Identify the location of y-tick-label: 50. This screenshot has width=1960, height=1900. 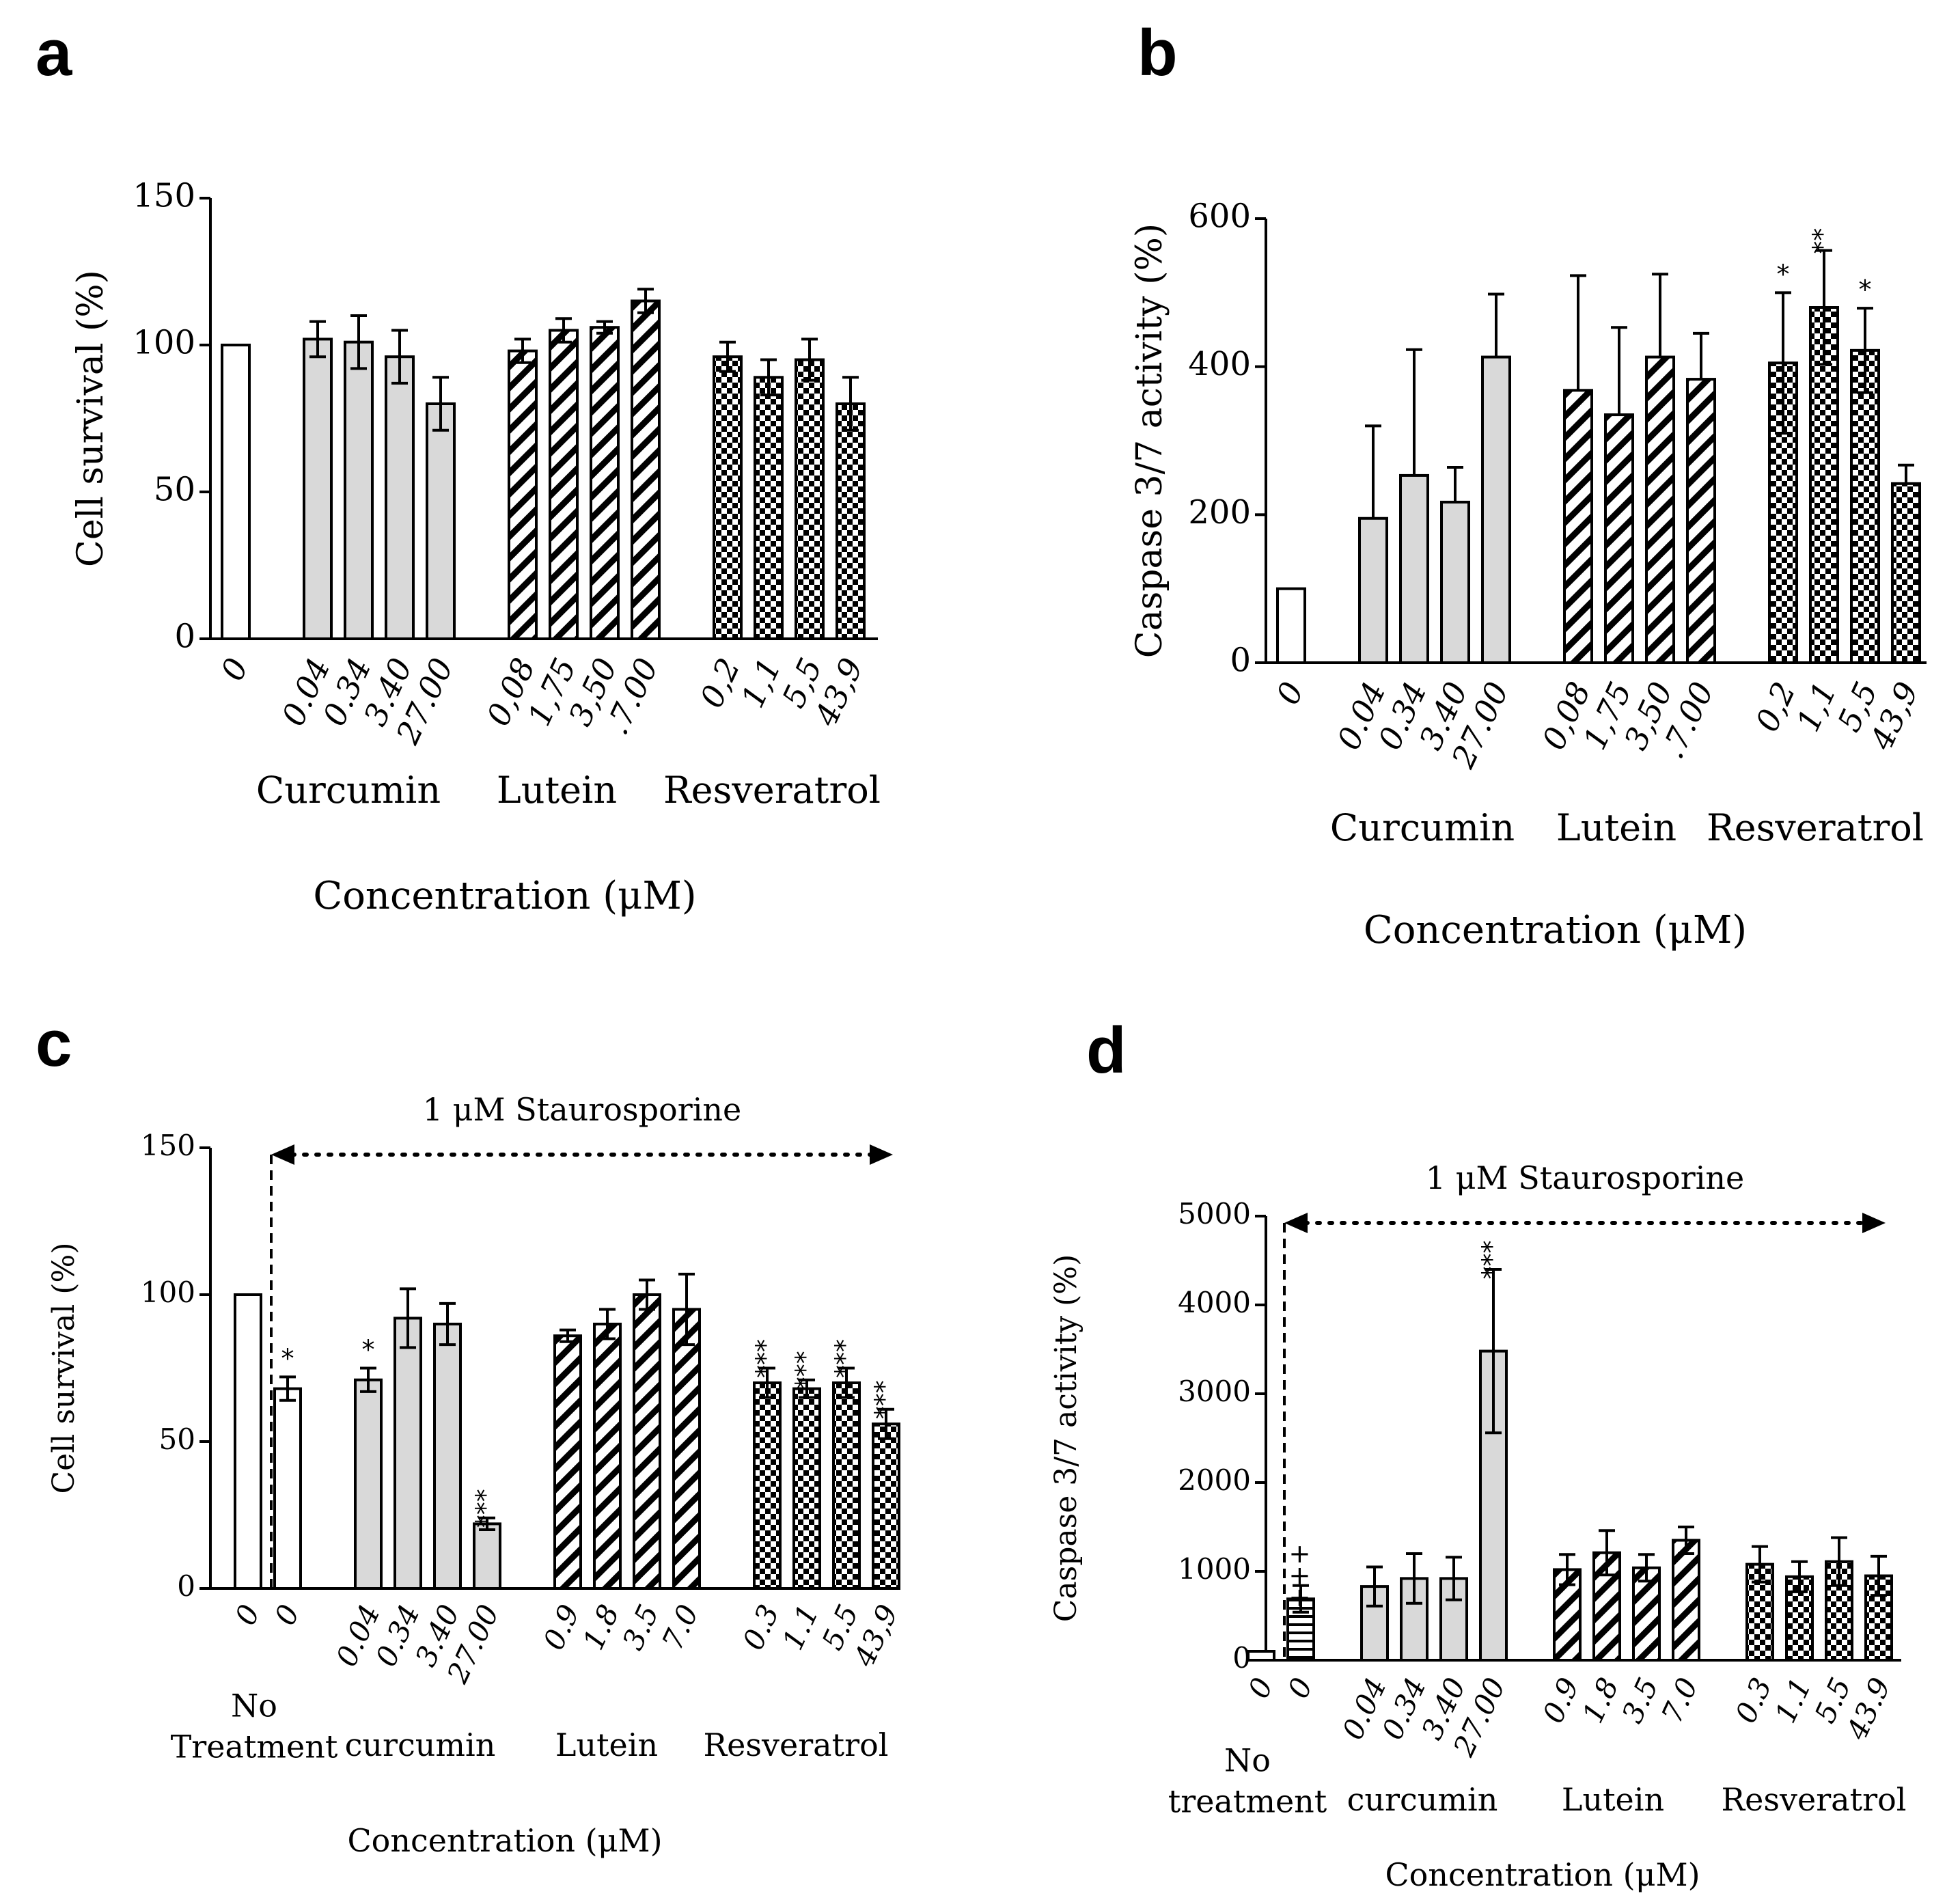
(177, 1439).